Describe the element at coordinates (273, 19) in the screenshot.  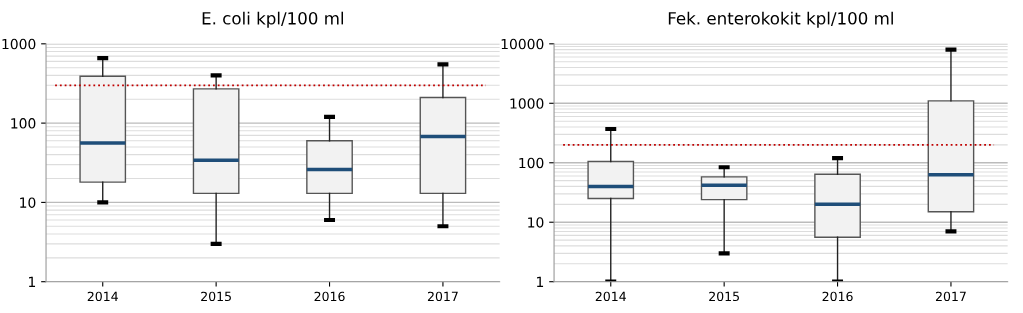
I see `chart-title: E. coli kpl/100 ml` at that location.